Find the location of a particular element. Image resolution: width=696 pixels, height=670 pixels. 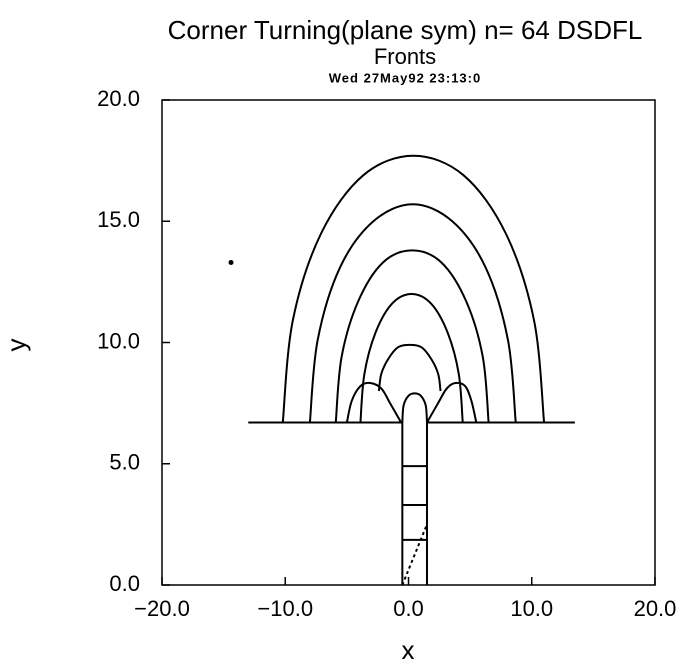

timestamp: Wed 27May92 23:13:0 is located at coordinates (405, 77).